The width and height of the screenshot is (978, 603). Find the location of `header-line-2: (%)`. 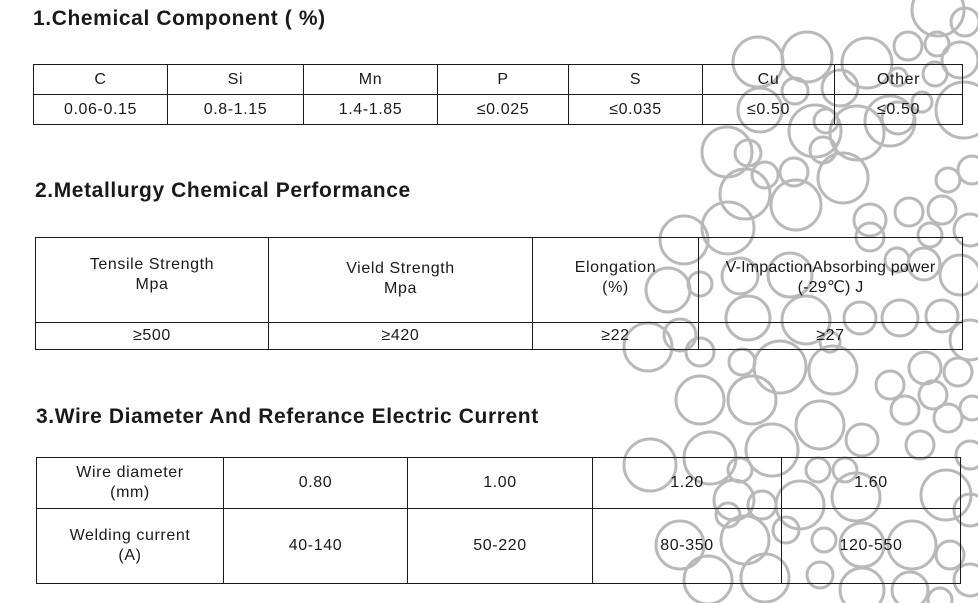

header-line-2: (%) is located at coordinates (615, 287).